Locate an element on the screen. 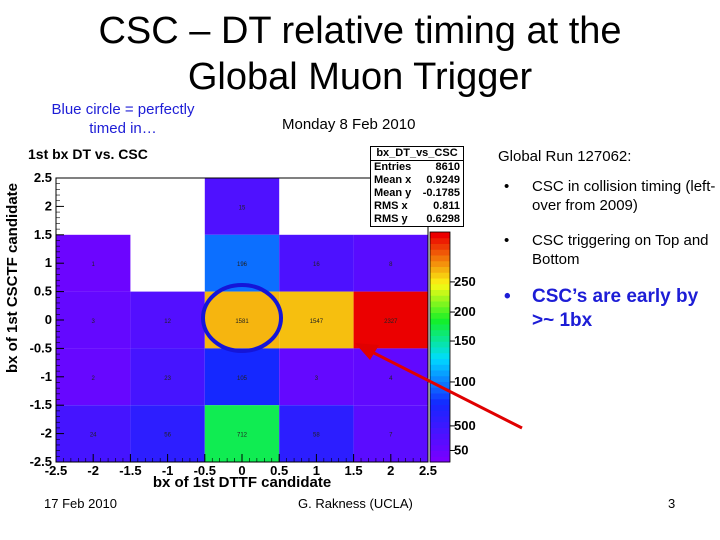  x-axis-label: bx of 1st DTTF candidate is located at coordinates (242, 482).